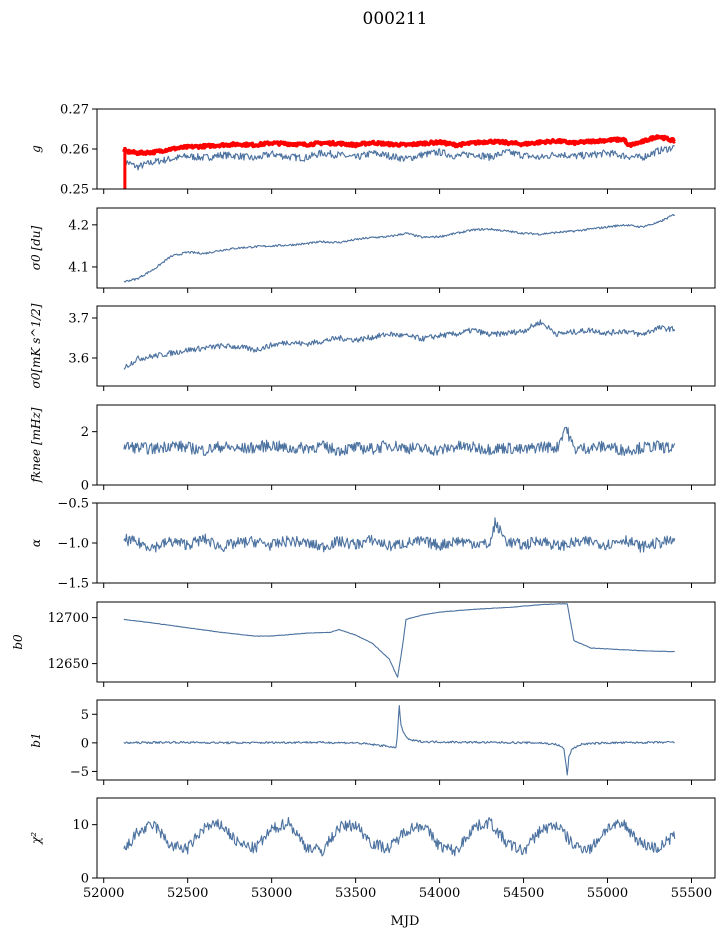 The width and height of the screenshot is (725, 936). What do you see at coordinates (73, 504) in the screenshot?
I see `y-tick-label: −0.5` at bounding box center [73, 504].